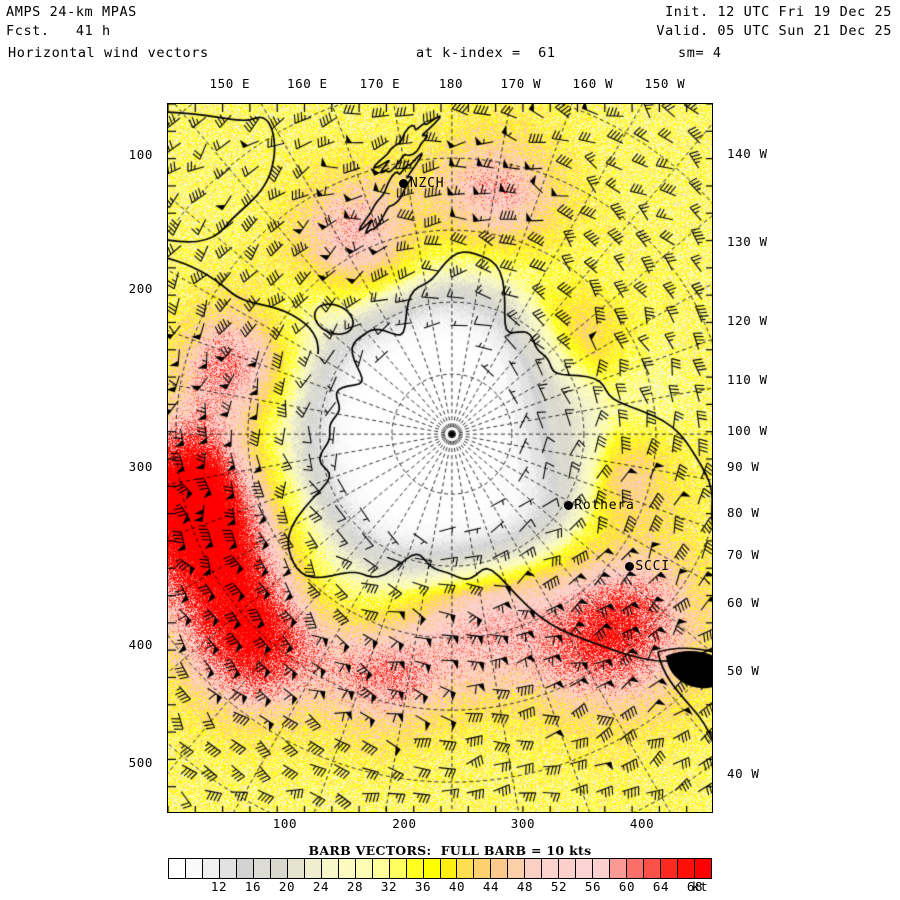 The height and width of the screenshot is (900, 900). What do you see at coordinates (140, 154) in the screenshot?
I see `axis-label-left: 100` at bounding box center [140, 154].